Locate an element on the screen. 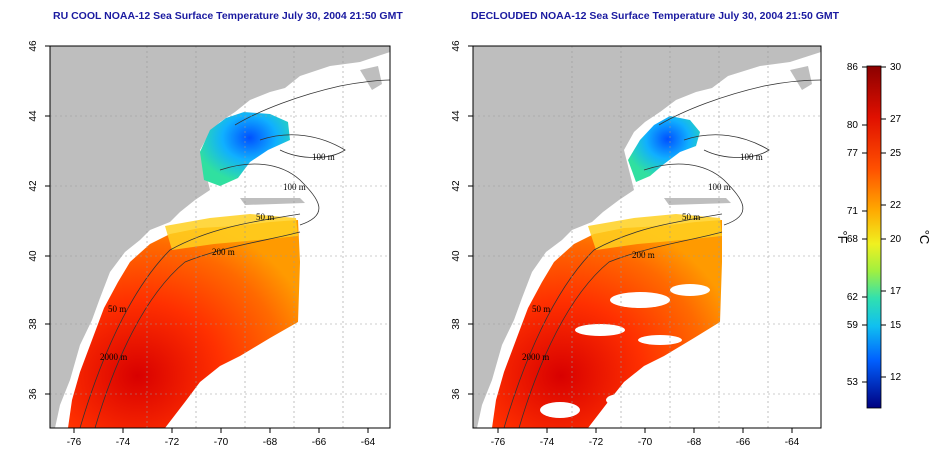 The width and height of the screenshot is (950, 475). colorbar-f-label: 77 is located at coordinates (853, 153).